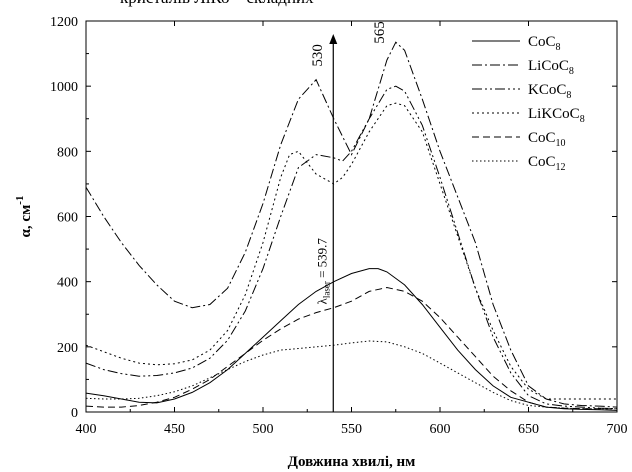  What do you see at coordinates (326, 289) in the screenshot?
I see `laser-label-sub: laser` at bounding box center [326, 289].